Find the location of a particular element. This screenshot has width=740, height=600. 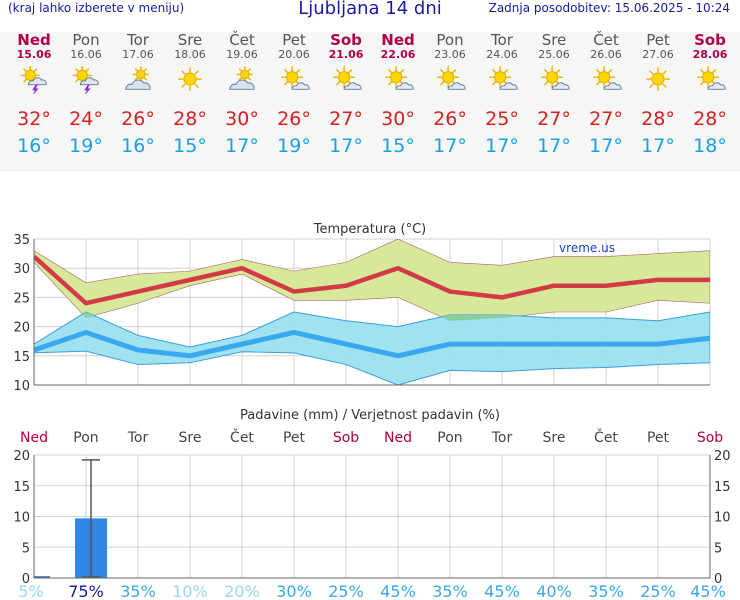

day-column: Sre 18.06 28° 15° is located at coordinates (190, 94).